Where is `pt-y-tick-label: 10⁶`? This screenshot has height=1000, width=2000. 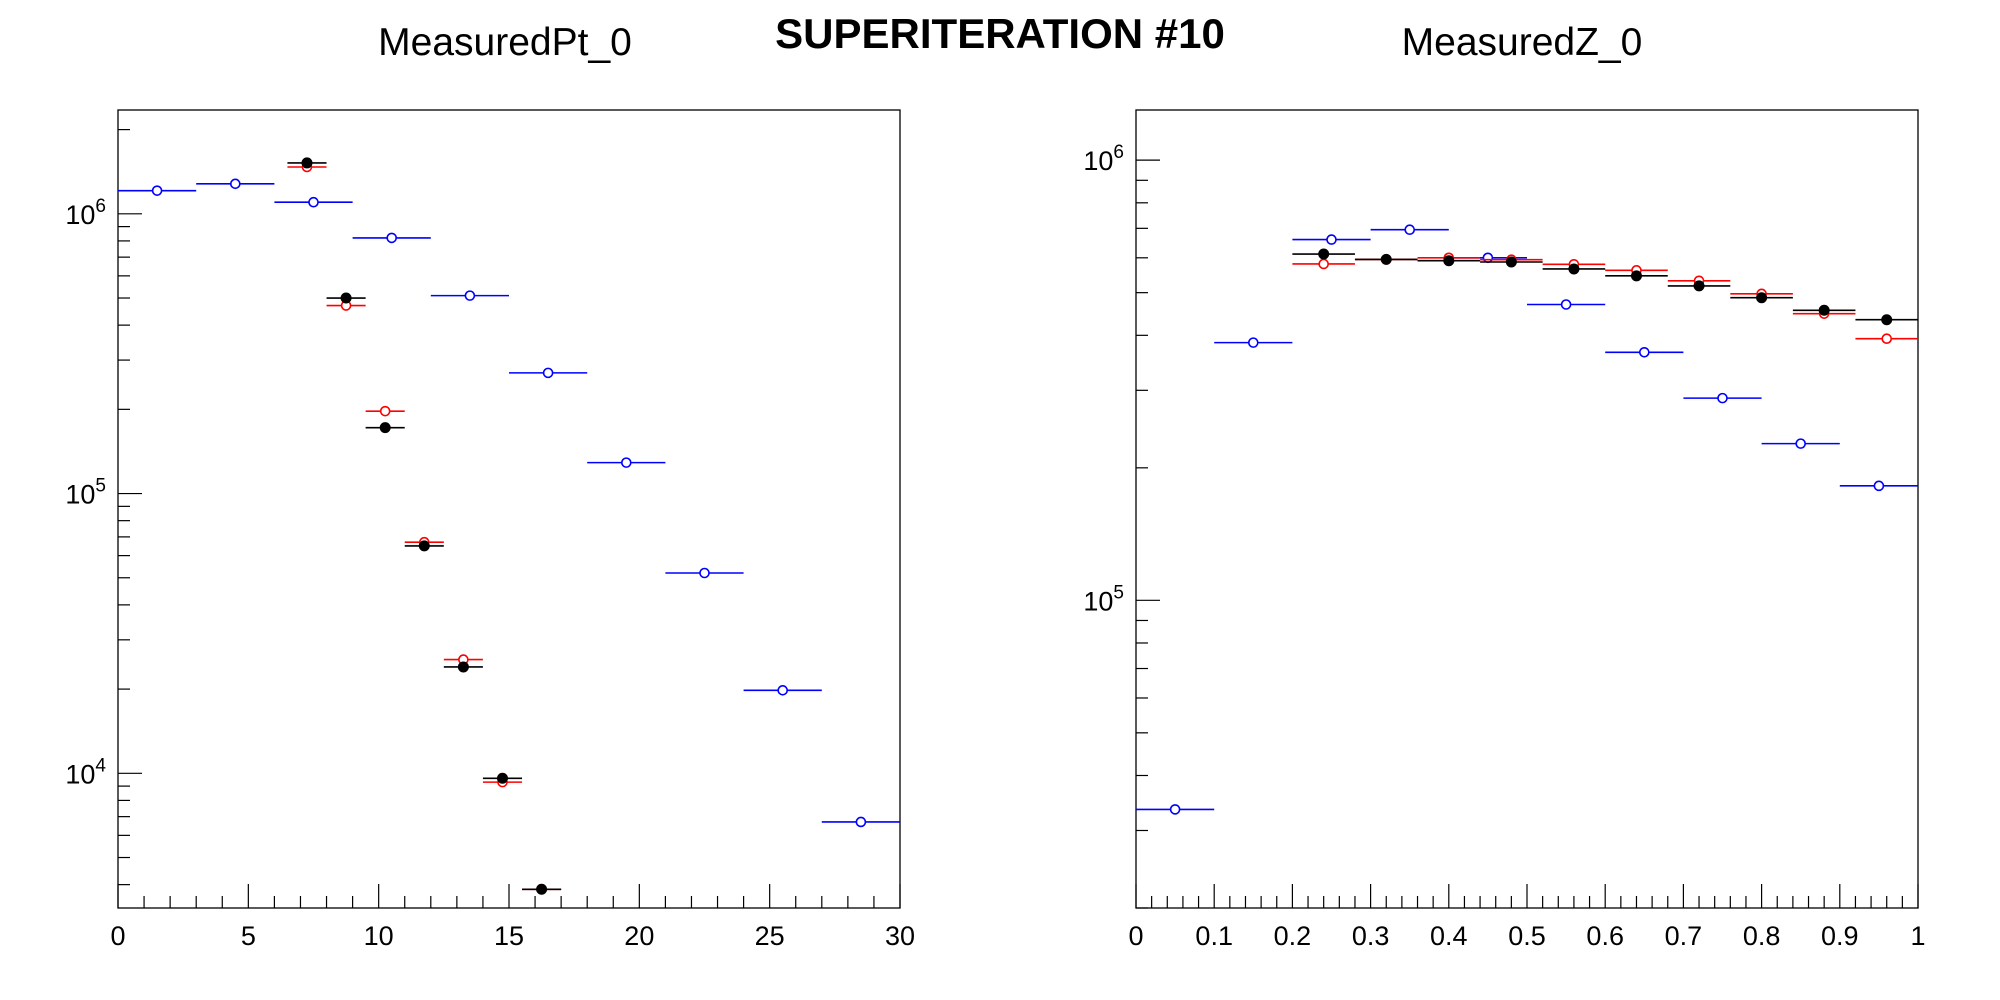
pt-y-tick-label: 10⁶ is located at coordinates (85, 213).